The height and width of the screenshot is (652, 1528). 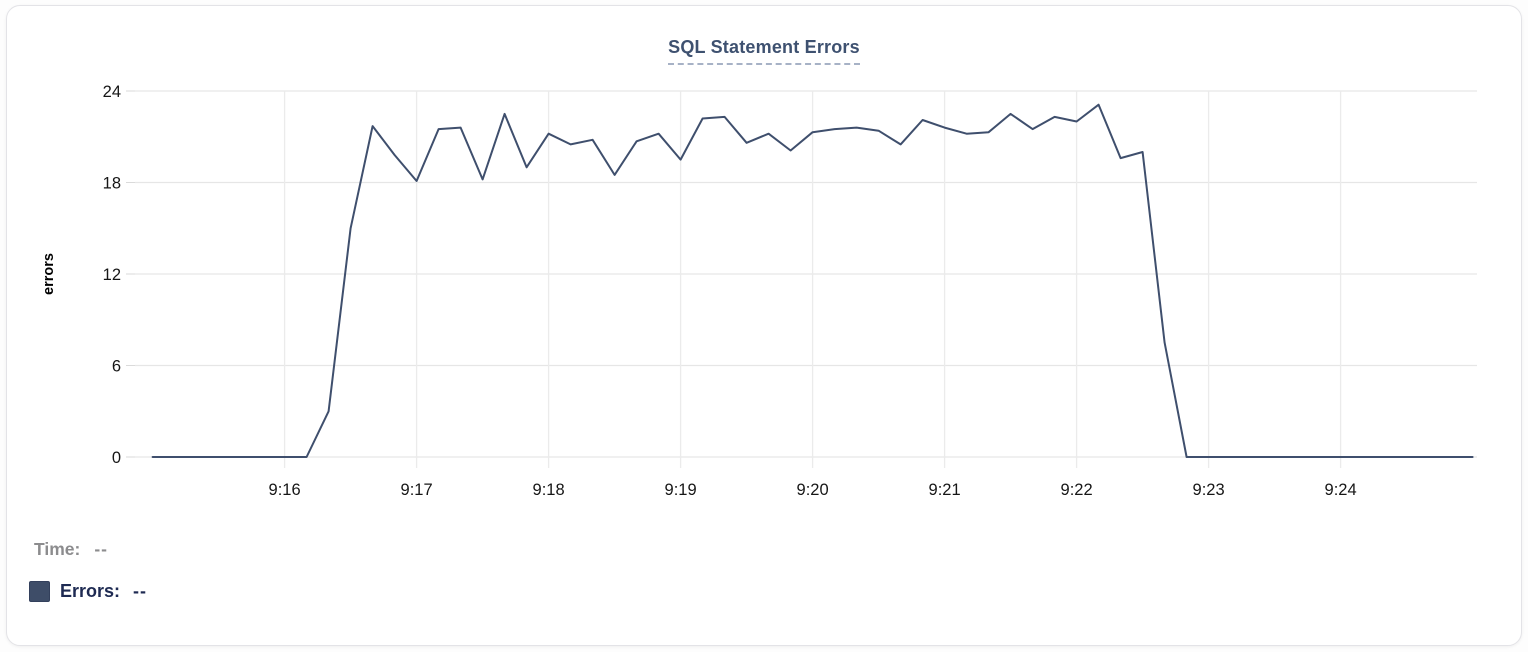 What do you see at coordinates (1209, 490) in the screenshot?
I see `svg-text: 9:23` at bounding box center [1209, 490].